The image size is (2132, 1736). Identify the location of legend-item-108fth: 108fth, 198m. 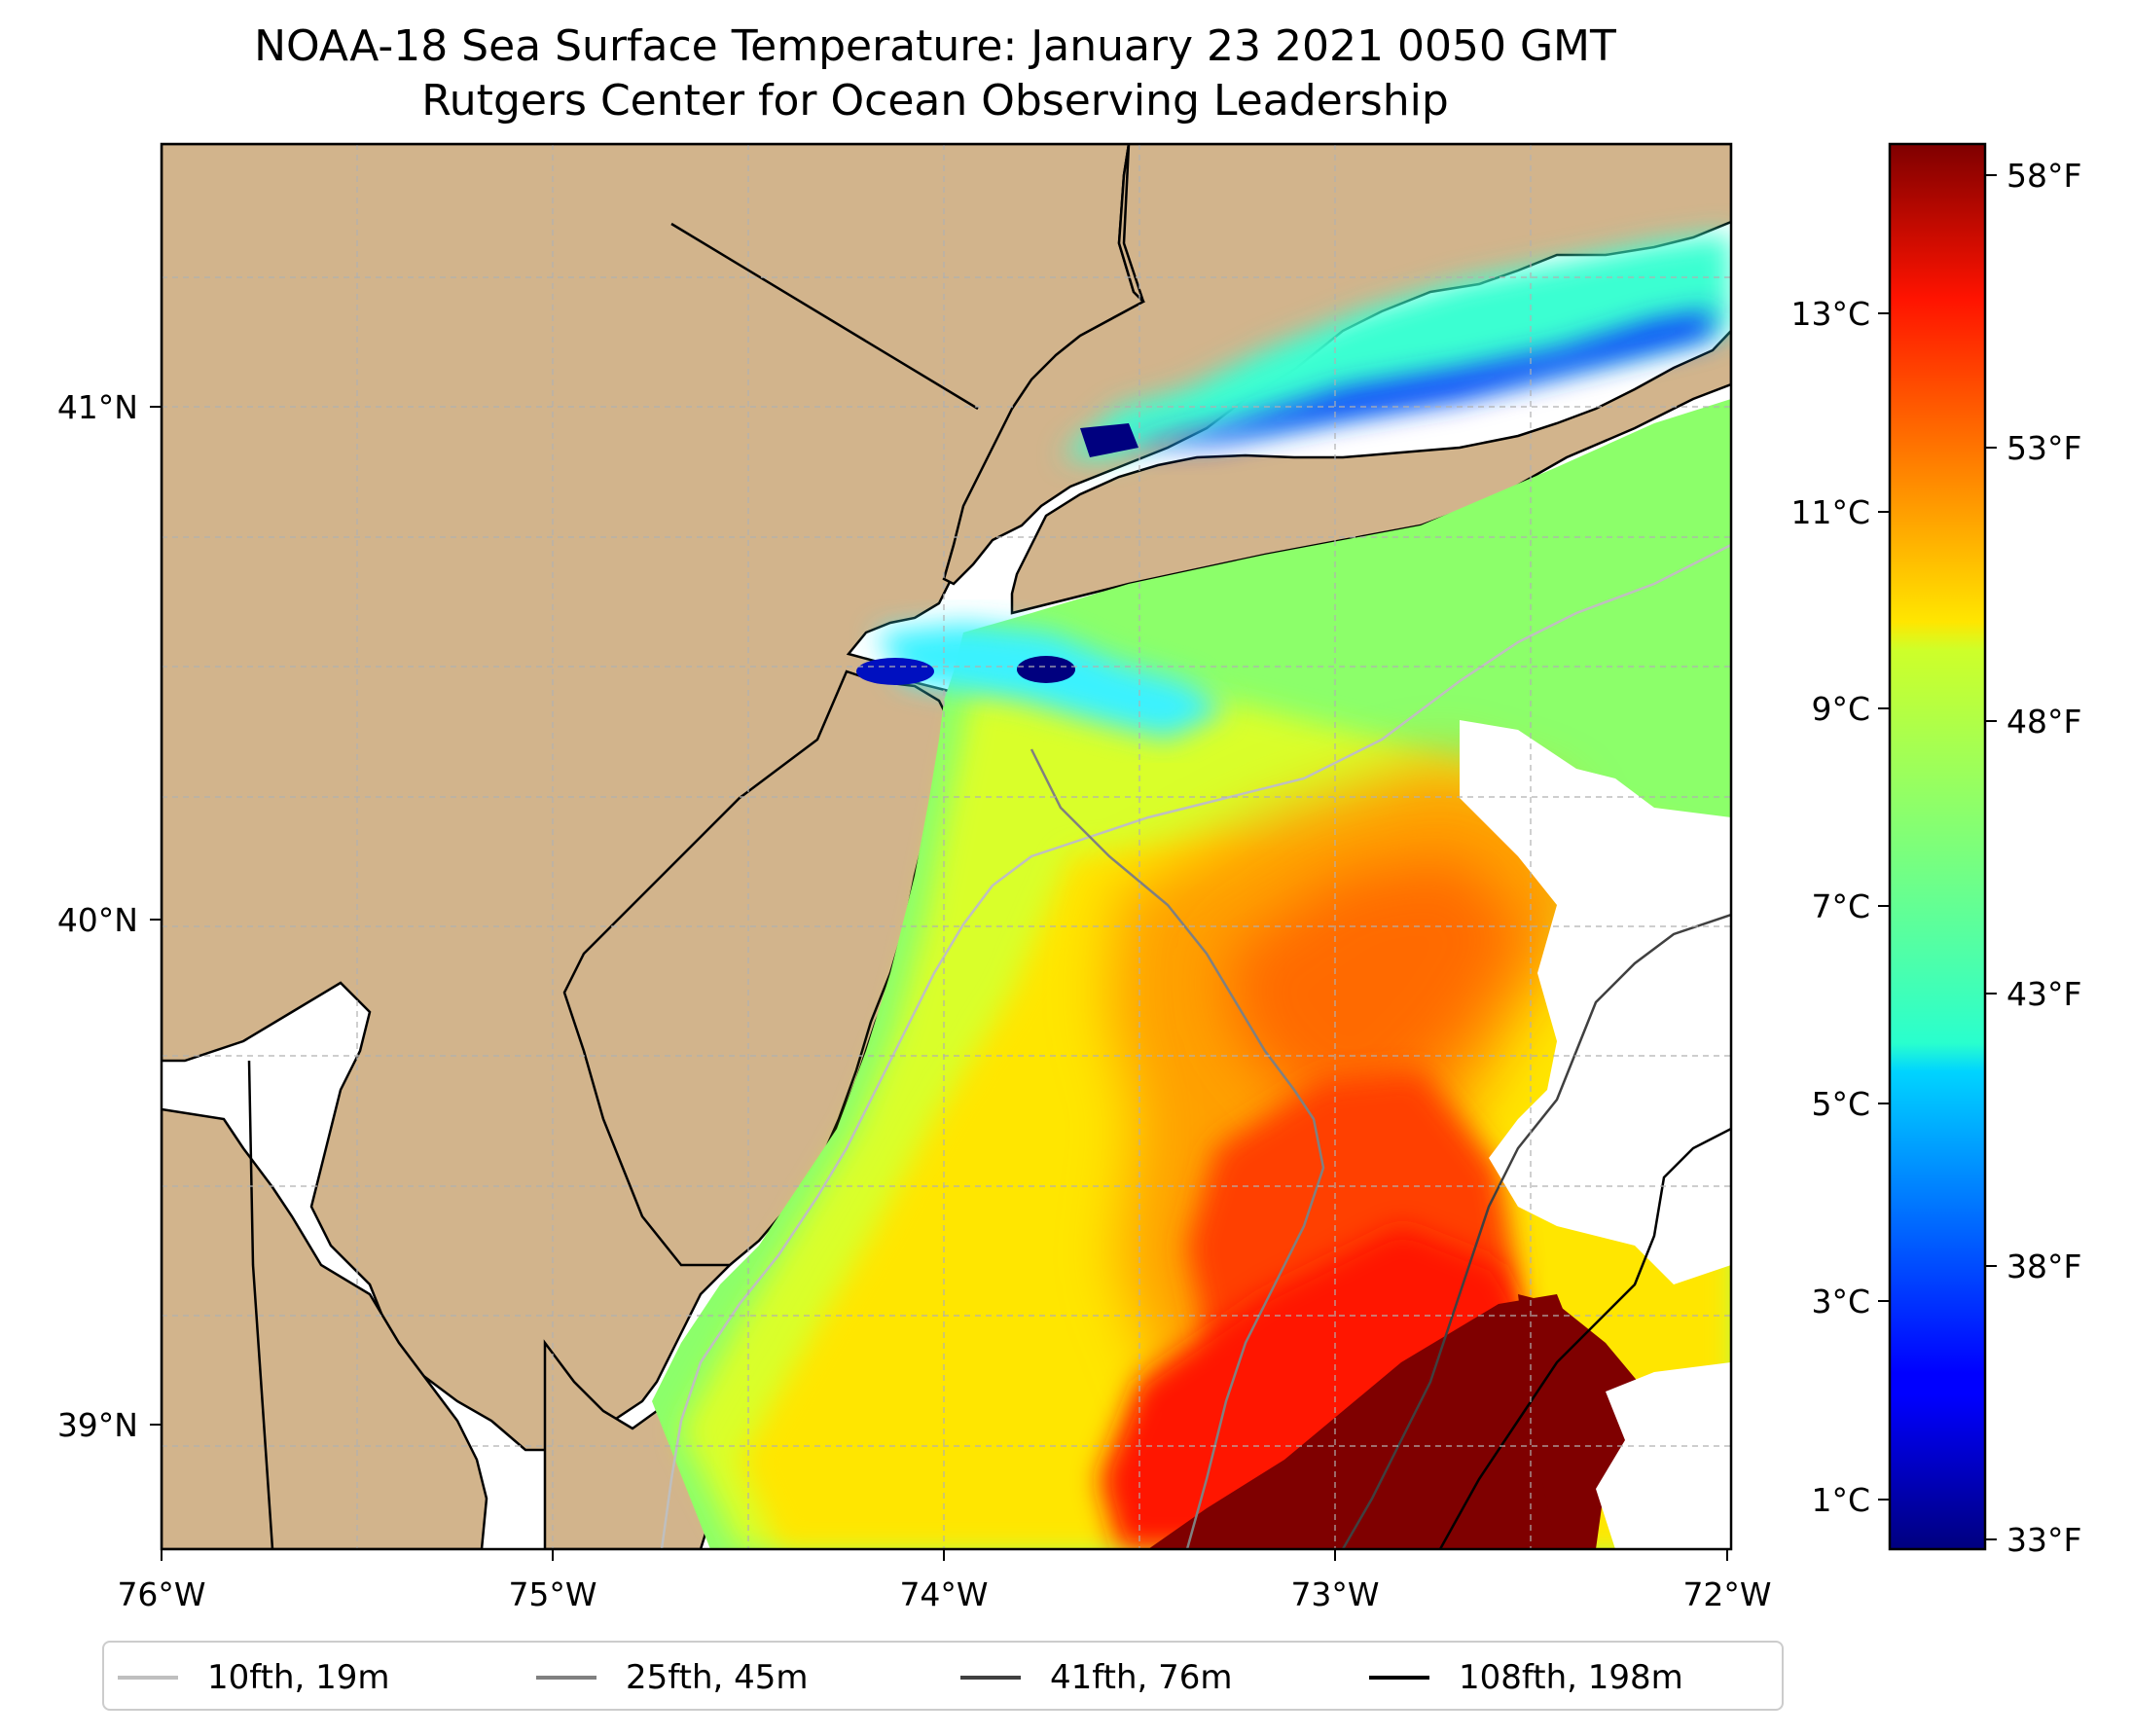
(1526, 1678).